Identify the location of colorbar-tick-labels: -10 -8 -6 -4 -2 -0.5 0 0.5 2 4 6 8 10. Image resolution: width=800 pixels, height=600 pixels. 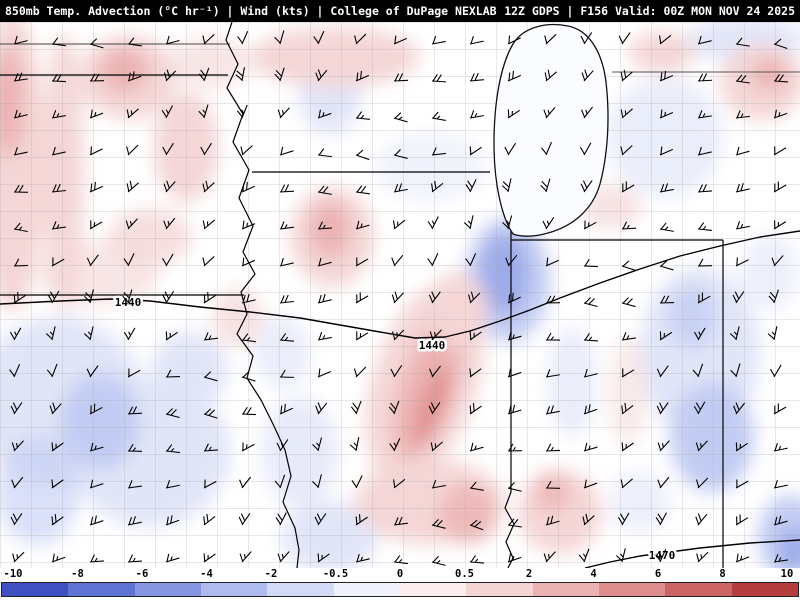
(399, 575).